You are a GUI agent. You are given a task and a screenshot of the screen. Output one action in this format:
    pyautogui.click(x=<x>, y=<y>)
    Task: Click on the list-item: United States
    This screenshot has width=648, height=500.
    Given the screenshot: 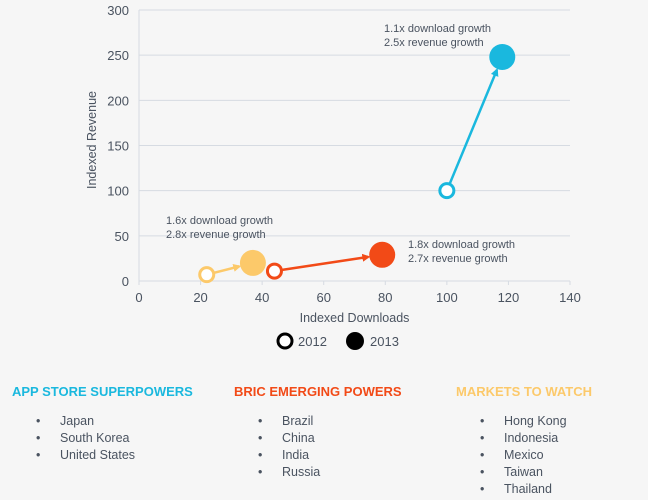 What is the action you would take?
    pyautogui.click(x=102, y=455)
    